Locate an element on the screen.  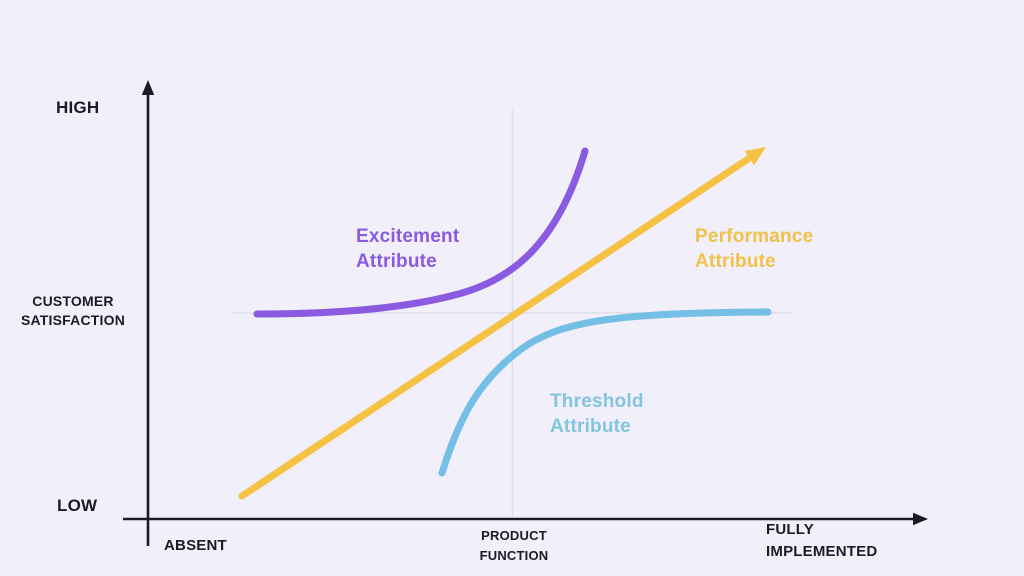
threshold-attribute-label: Threshold Attribute is located at coordinates (597, 414).